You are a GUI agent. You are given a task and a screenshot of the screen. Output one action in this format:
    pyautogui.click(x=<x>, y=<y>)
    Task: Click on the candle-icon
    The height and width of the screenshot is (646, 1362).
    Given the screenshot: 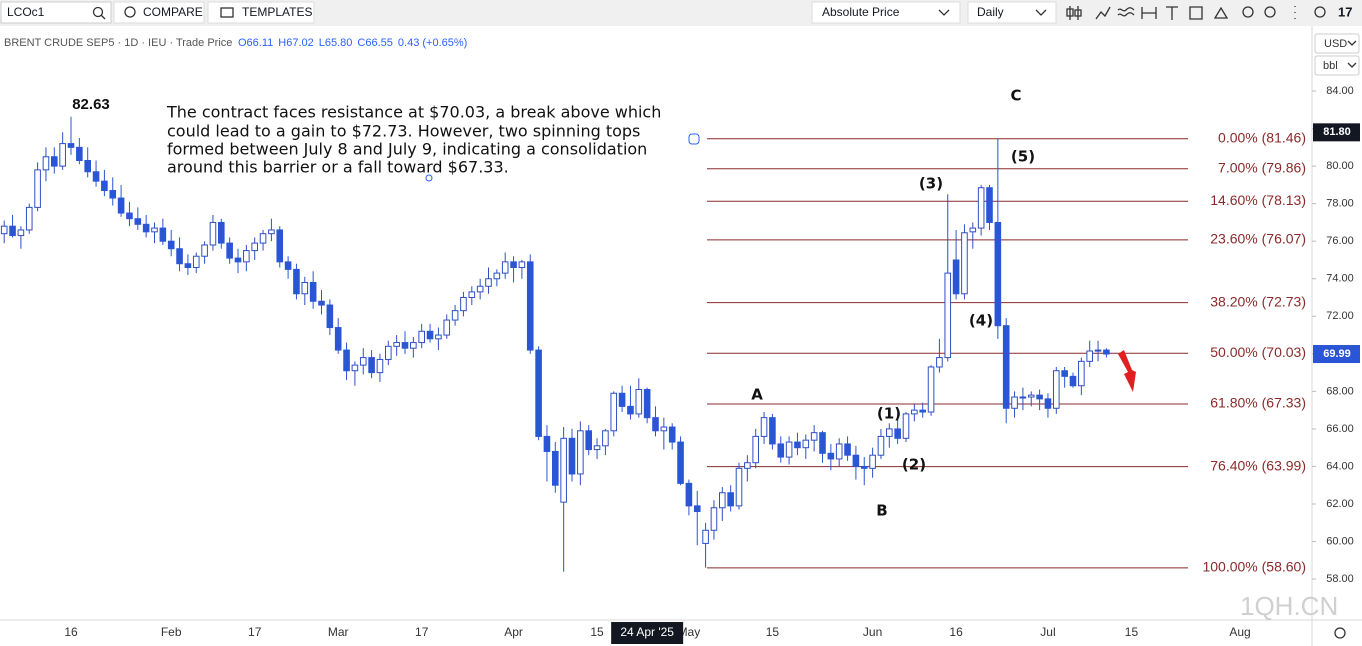 What is the action you would take?
    pyautogui.click(x=1074, y=13)
    